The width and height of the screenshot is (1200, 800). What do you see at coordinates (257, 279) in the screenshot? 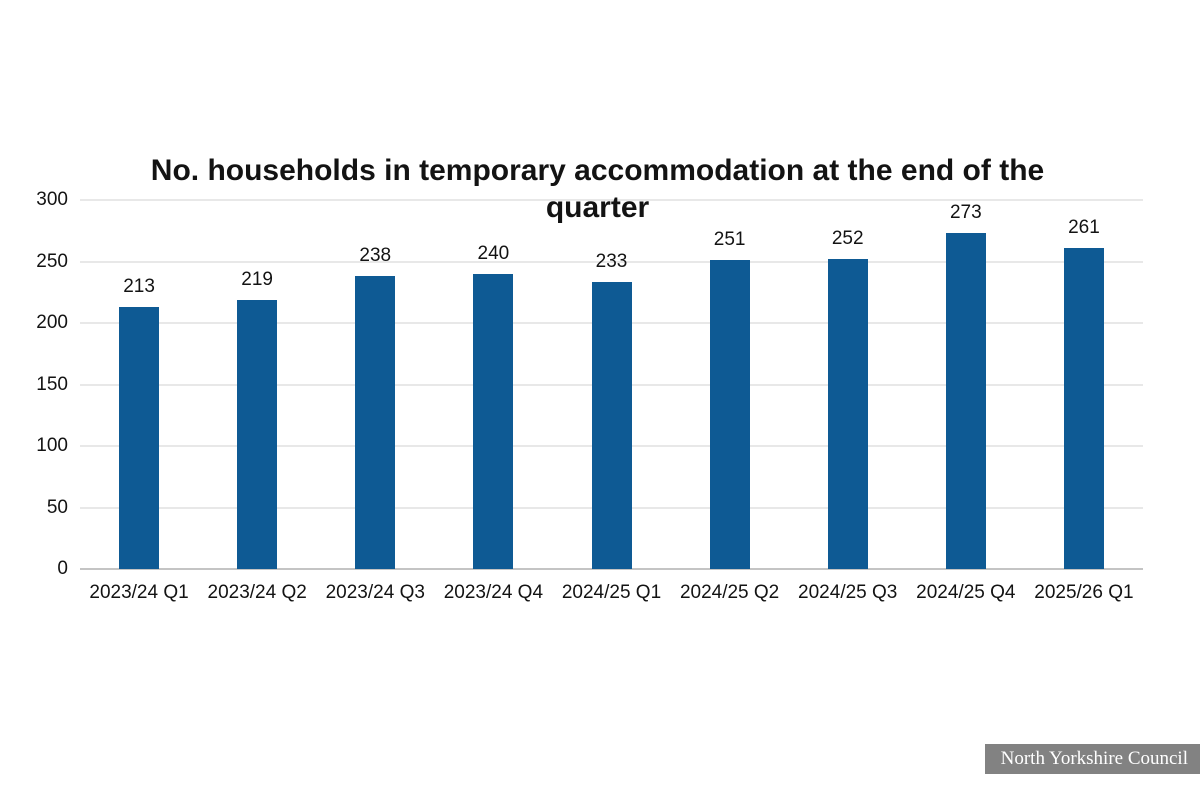
I see `bar-value-label: 219` at bounding box center [257, 279].